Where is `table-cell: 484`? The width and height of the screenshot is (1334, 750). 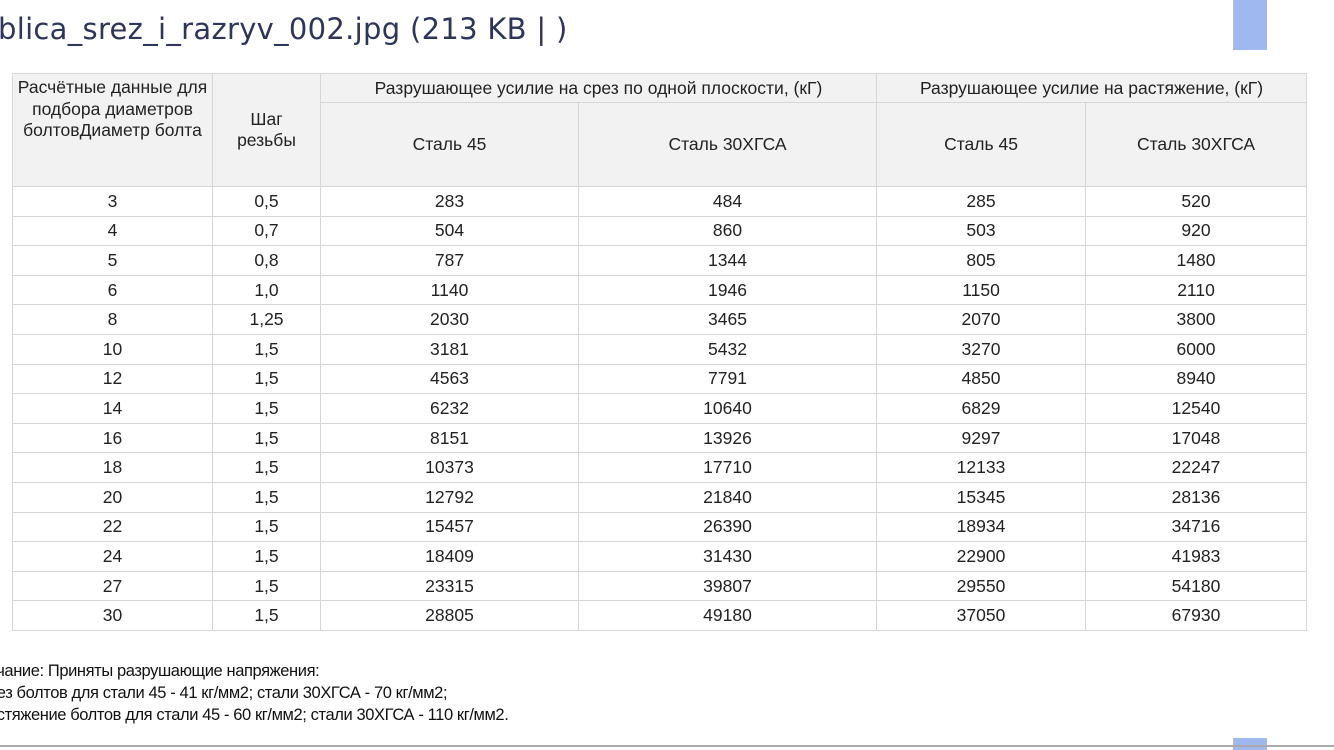
table-cell: 484 is located at coordinates (727, 201).